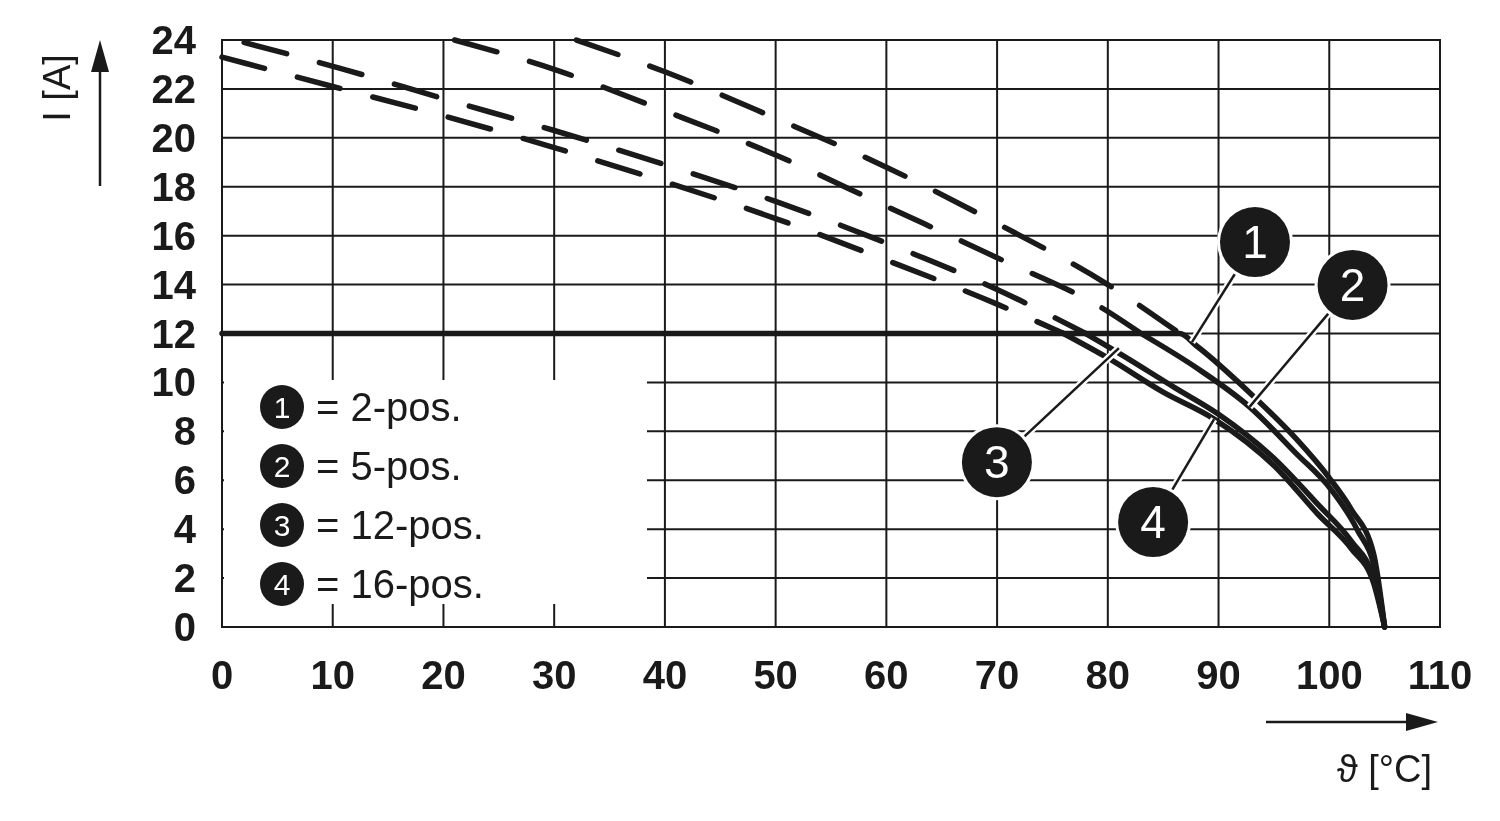 The height and width of the screenshot is (821, 1500). What do you see at coordinates (1255, 242) in the screenshot?
I see `annotation: 1` at bounding box center [1255, 242].